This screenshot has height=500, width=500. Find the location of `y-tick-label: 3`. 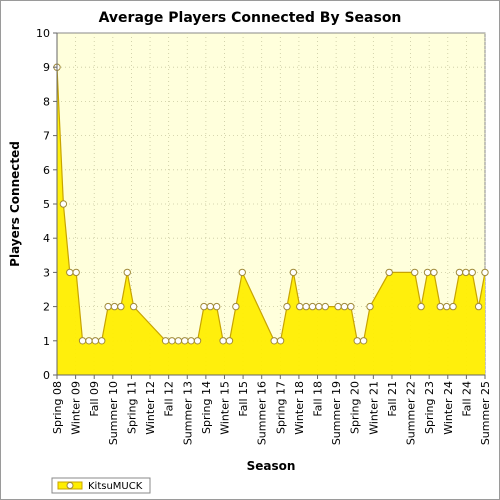

y-tick-label: 3 is located at coordinates (46, 272).